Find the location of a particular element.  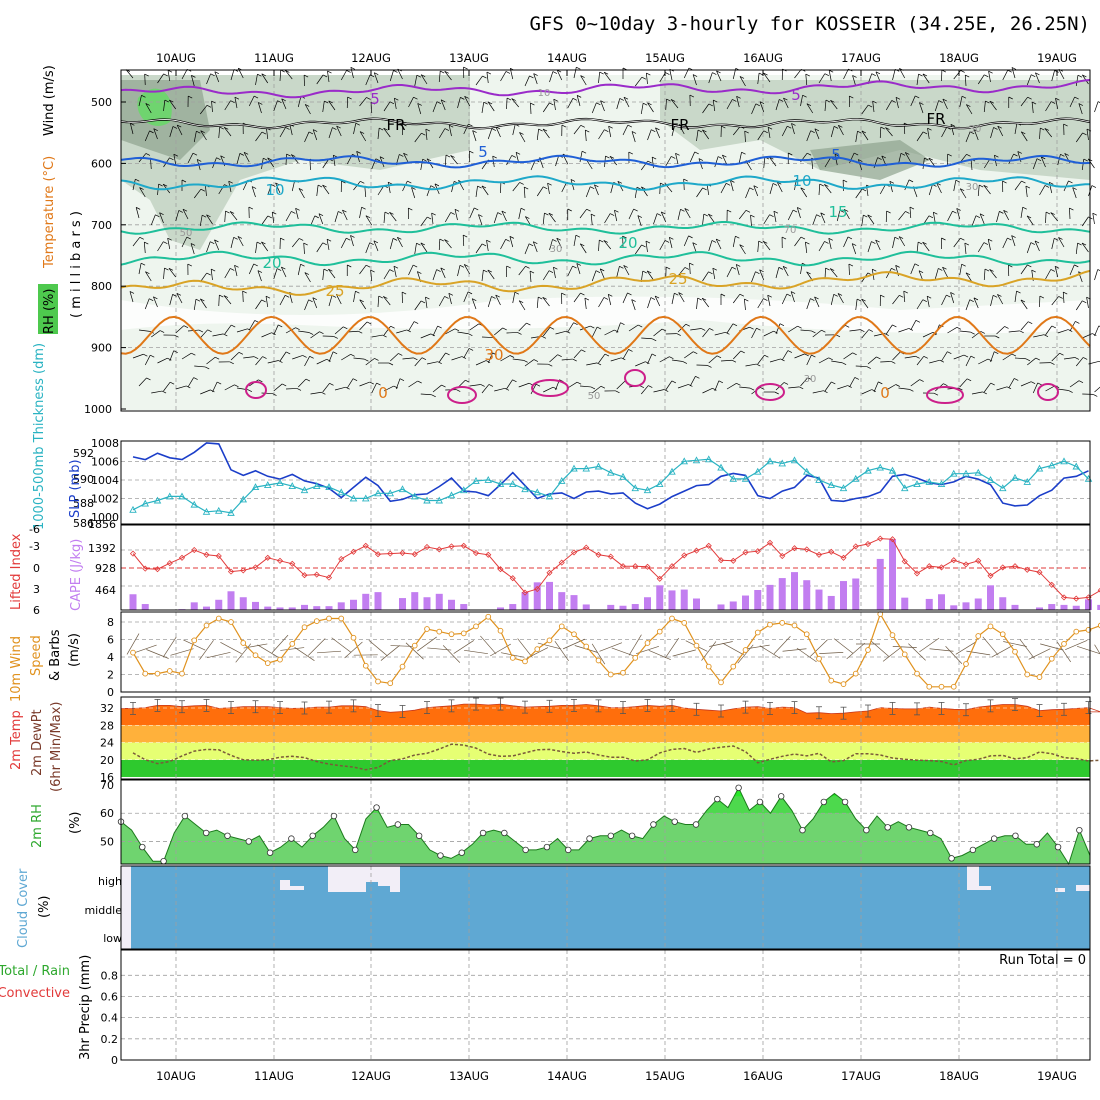

date-label-top-12AUG: 12AUG is located at coordinates (371, 58).